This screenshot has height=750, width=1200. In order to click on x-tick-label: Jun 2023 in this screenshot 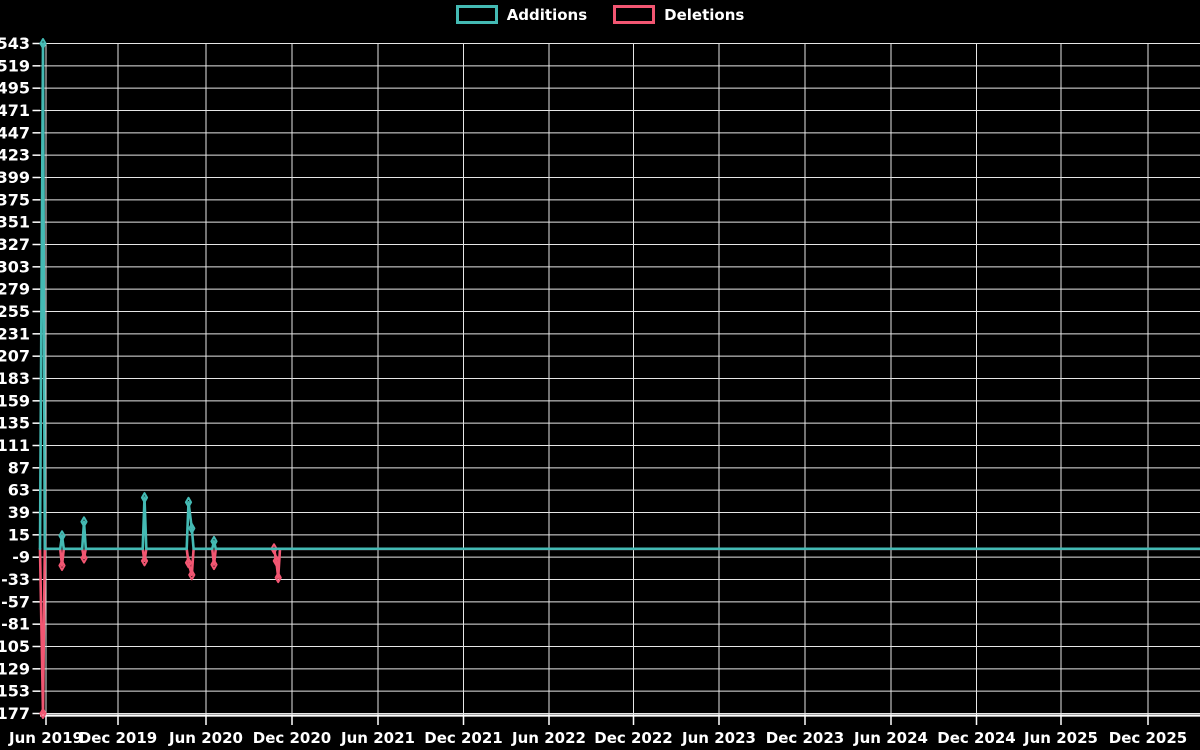, I will do `click(718, 738)`.